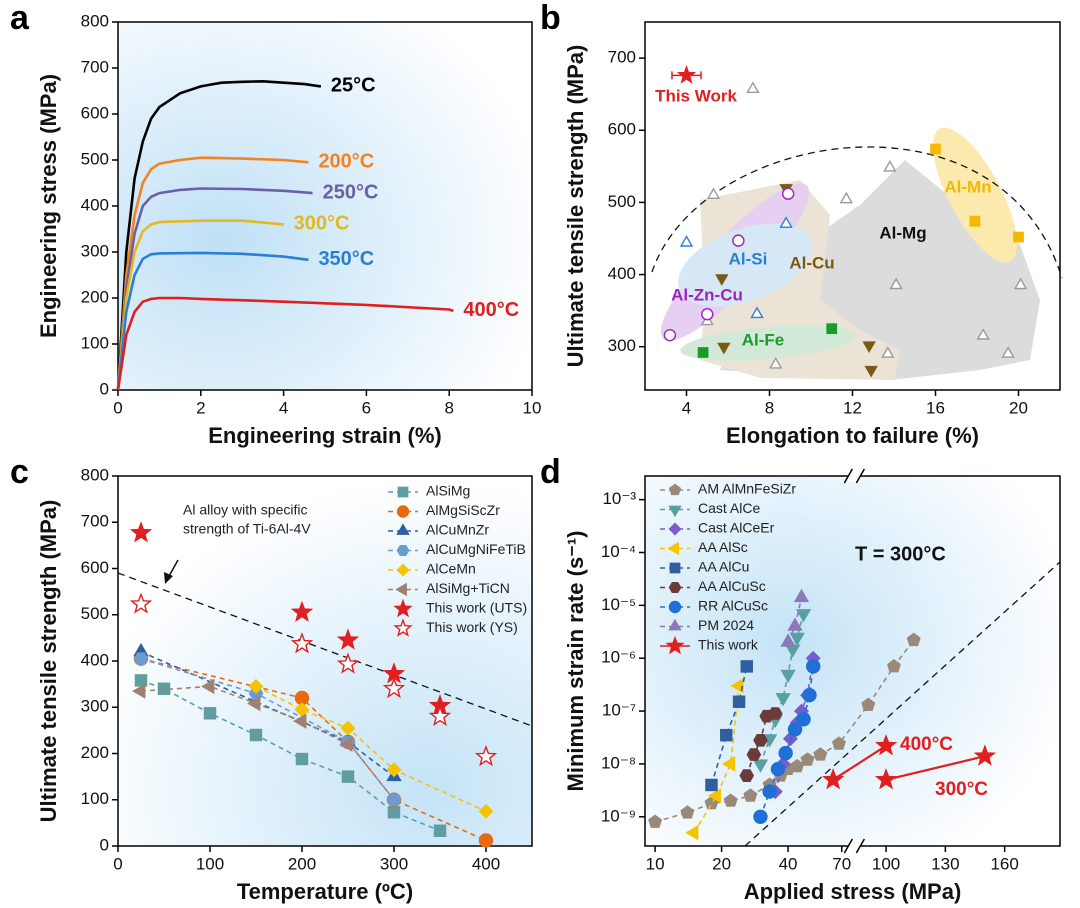 Image resolution: width=1080 pixels, height=908 pixels. I want to click on x-axis-label: Elongation to failure (%), so click(852, 435).